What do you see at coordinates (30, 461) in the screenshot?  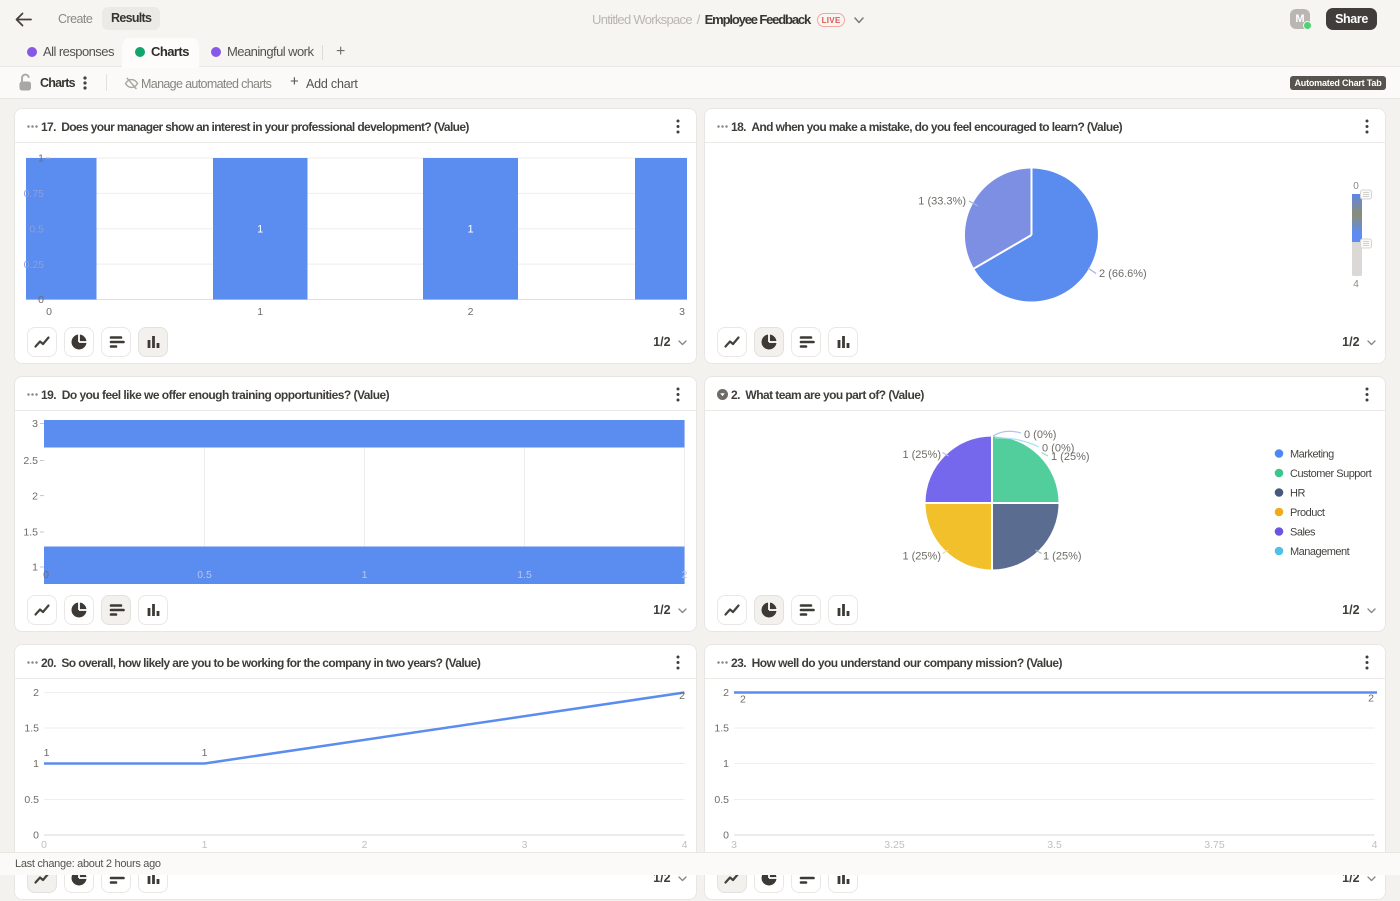 I see `svg-text: 2.5` at bounding box center [30, 461].